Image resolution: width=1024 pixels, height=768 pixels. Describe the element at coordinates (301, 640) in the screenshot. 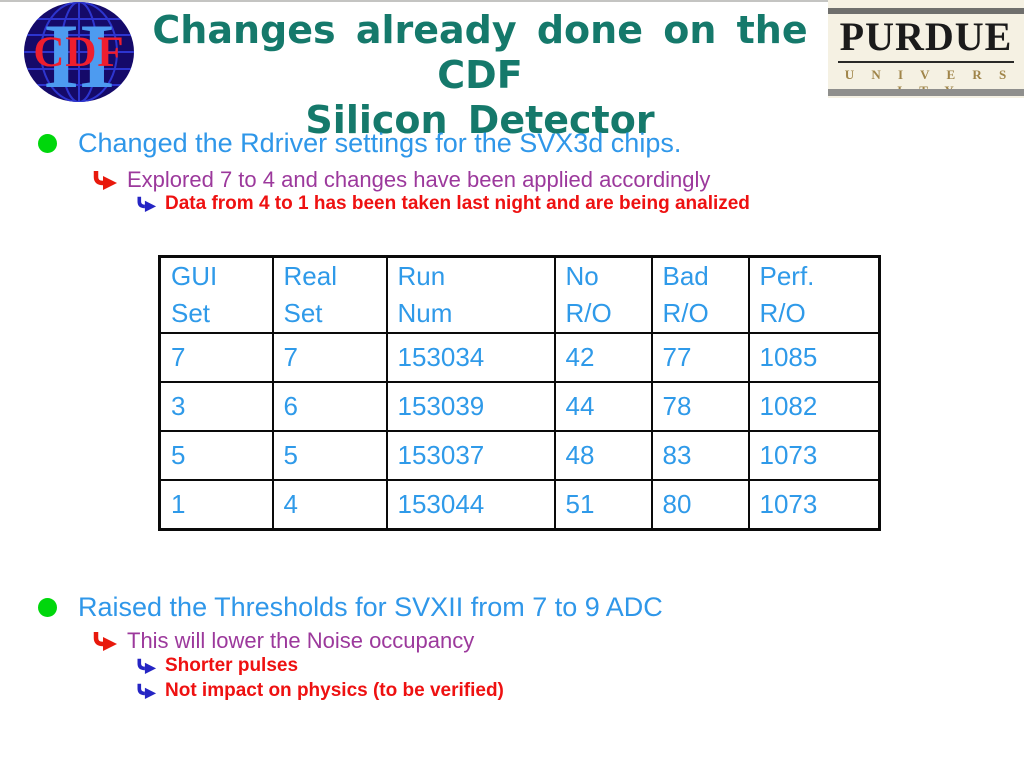

I see `sub-bullet-text: This will lower the Noise occupancy` at that location.